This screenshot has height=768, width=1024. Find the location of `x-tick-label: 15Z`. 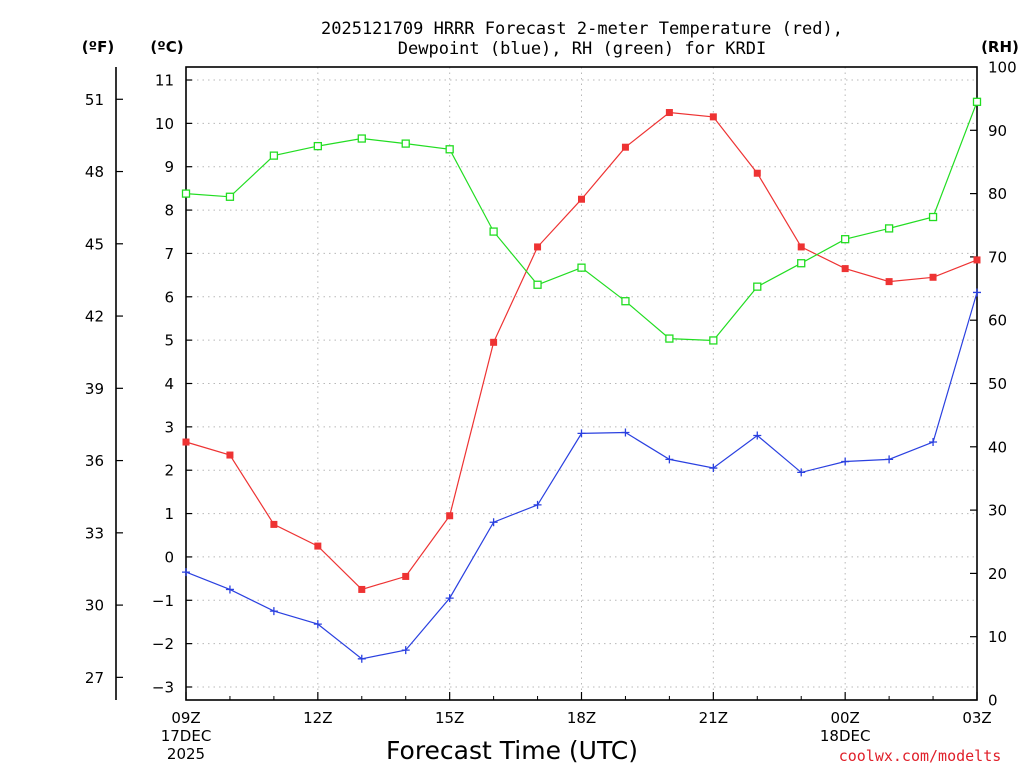

x-tick-label: 15Z is located at coordinates (449, 718).